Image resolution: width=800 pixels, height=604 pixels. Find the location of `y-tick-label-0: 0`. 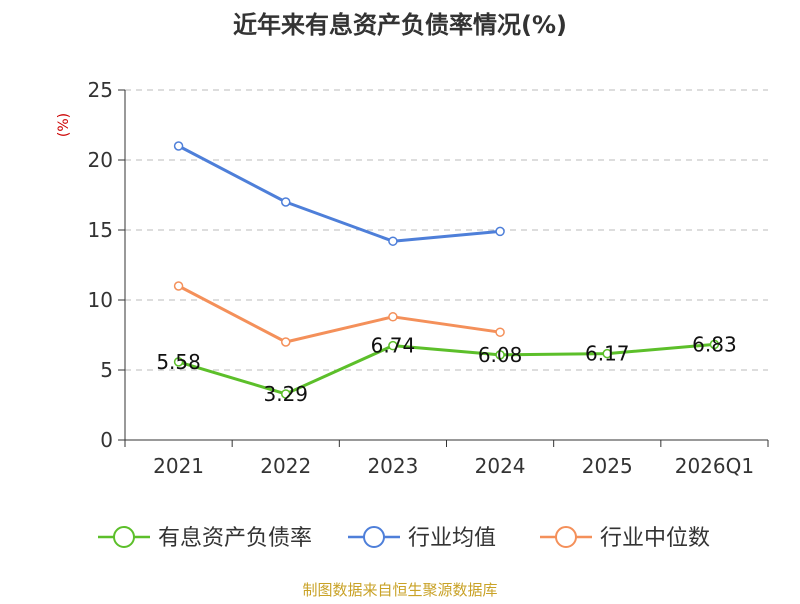

y-tick-label-0: 0 is located at coordinates (106, 440).